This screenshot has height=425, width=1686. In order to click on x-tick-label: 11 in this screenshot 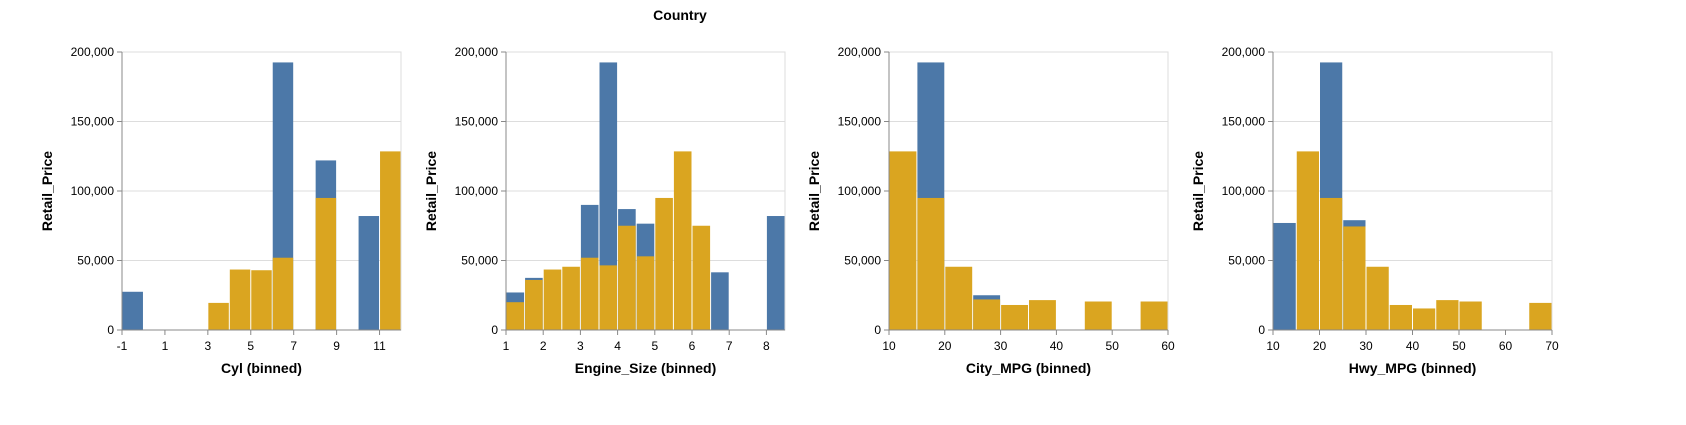, I will do `click(379, 346)`.